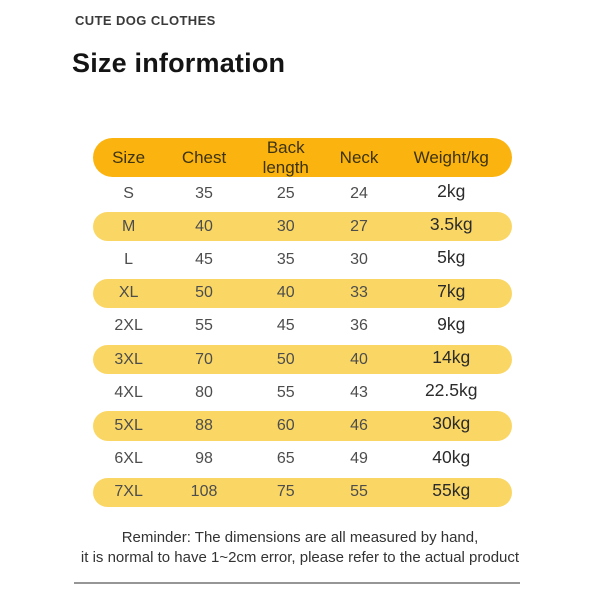 The width and height of the screenshot is (600, 600). I want to click on bottom-divider, so click(297, 583).